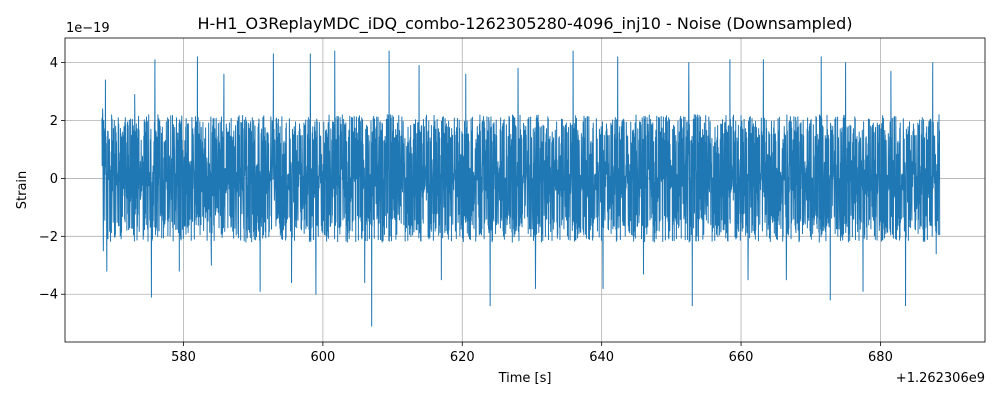 Image resolution: width=1000 pixels, height=400 pixels. I want to click on y-axis-label: Strain, so click(22, 190).